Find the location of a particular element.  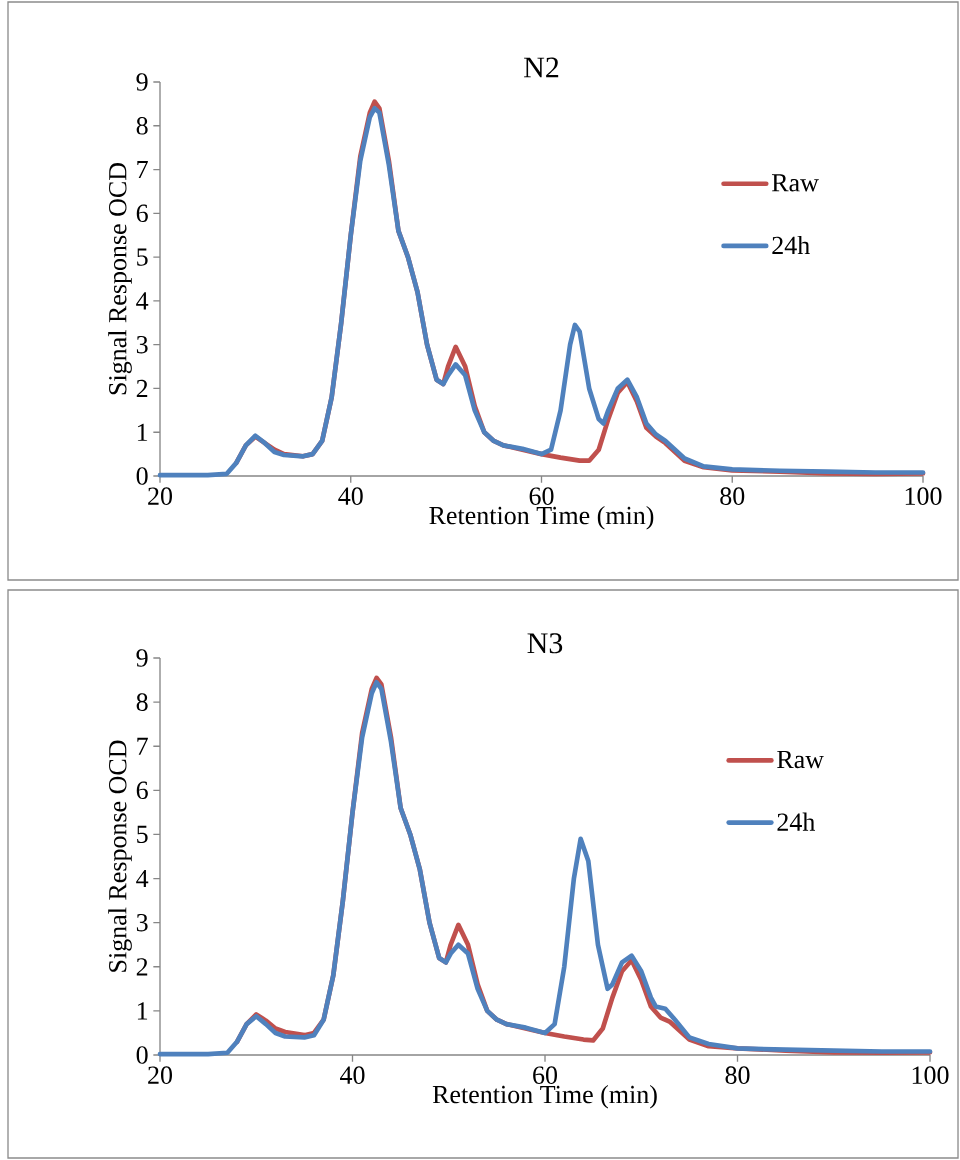

chart-title: N3 is located at coordinates (545, 643).